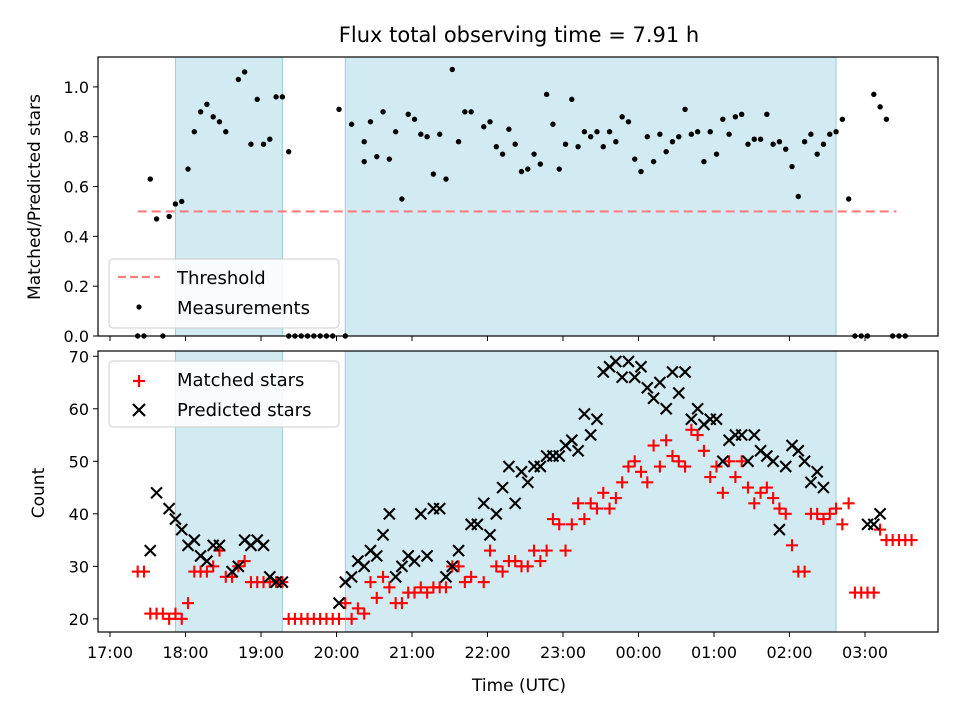  What do you see at coordinates (79, 409) in the screenshot?
I see `y-tick-label: 60` at bounding box center [79, 409].